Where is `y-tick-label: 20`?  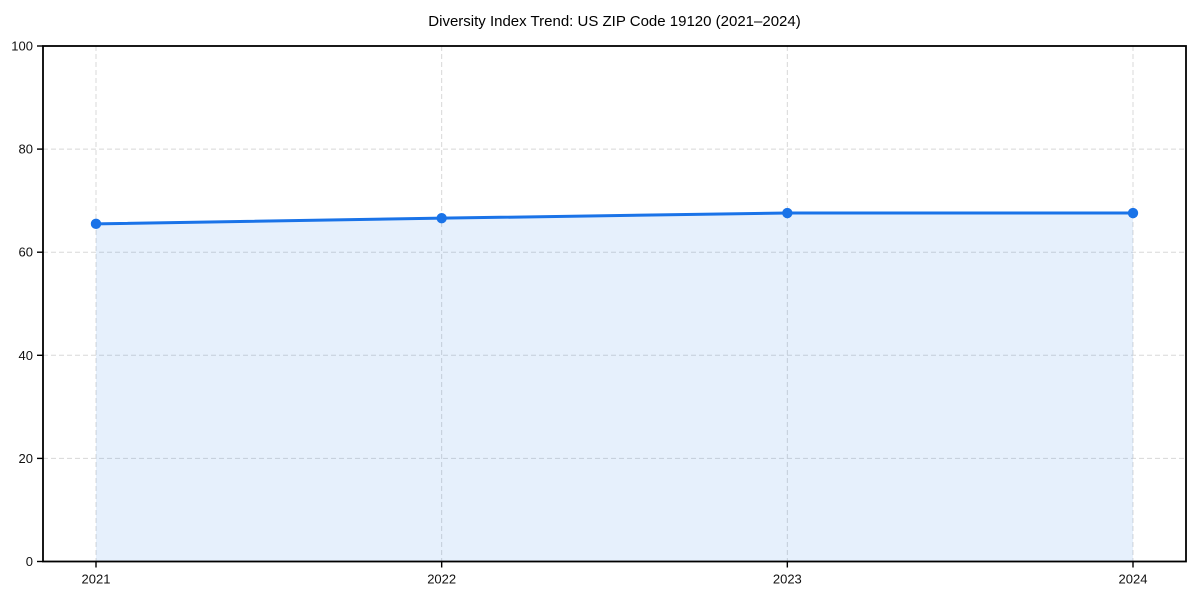 y-tick-label: 20 is located at coordinates (26, 458).